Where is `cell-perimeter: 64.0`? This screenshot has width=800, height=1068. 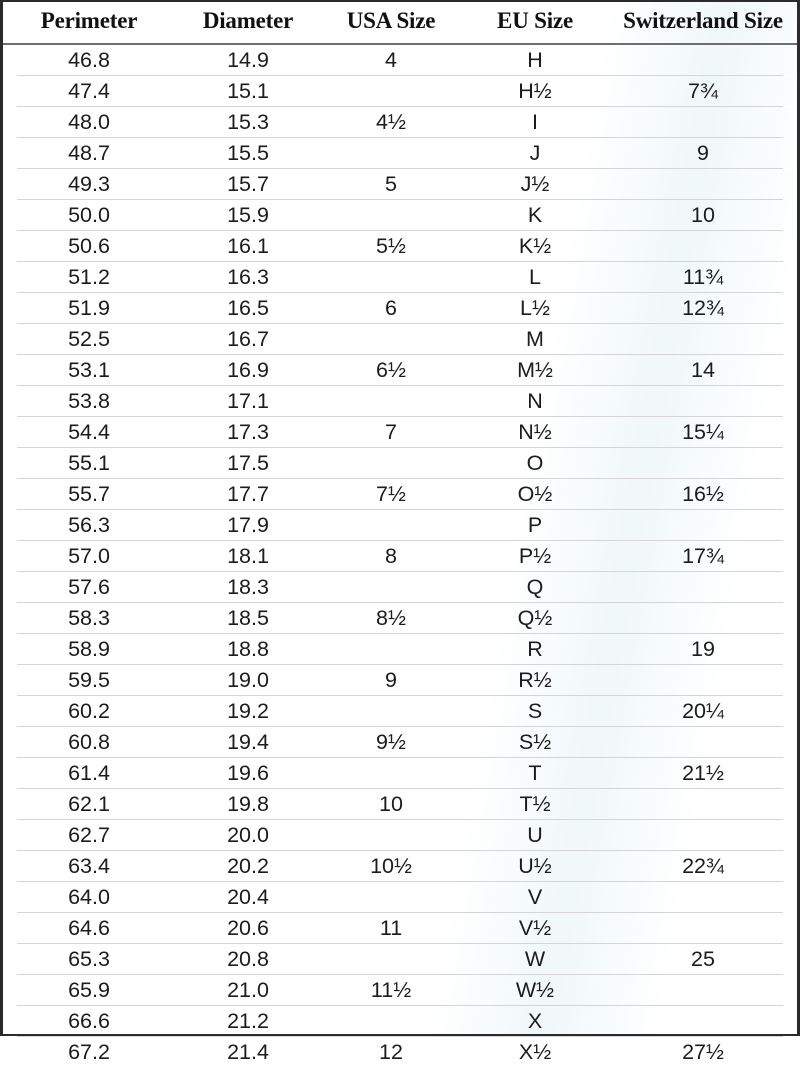
cell-perimeter: 64.0 is located at coordinates (89, 897).